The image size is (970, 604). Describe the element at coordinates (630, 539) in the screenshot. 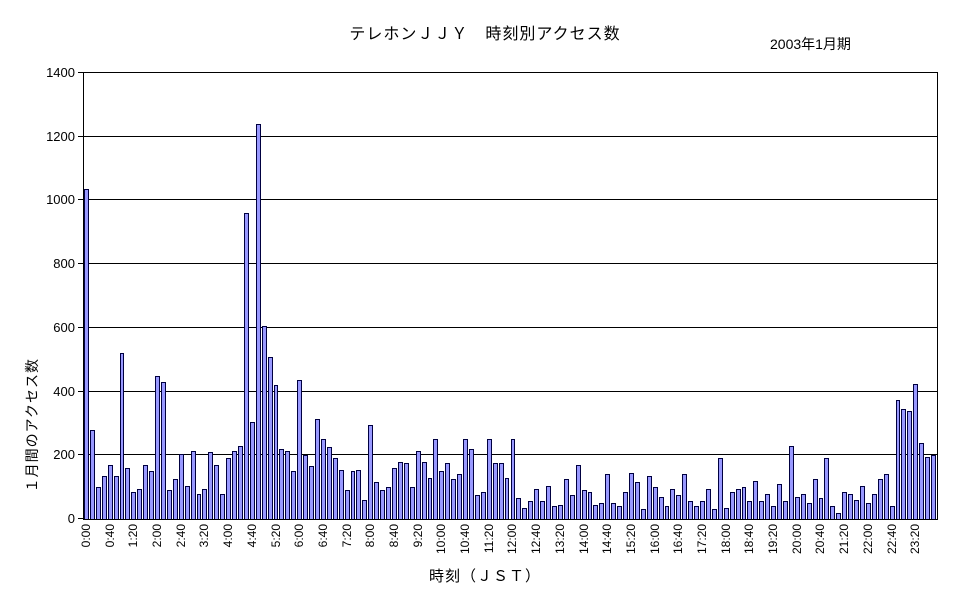

I see `x-tick-label: 15:20` at that location.